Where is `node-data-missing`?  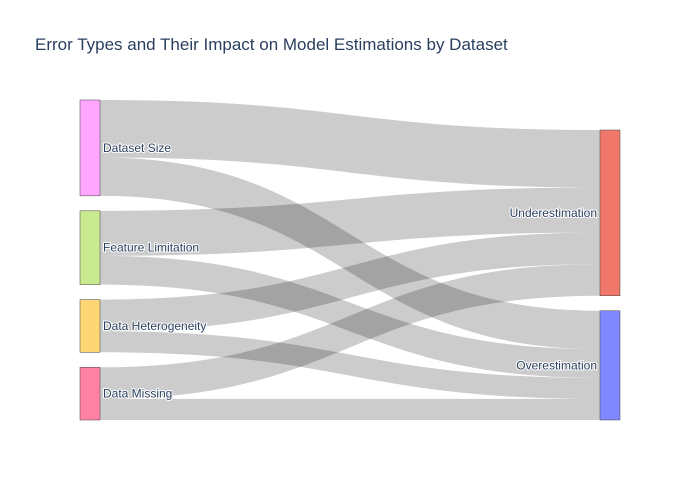
node-data-missing is located at coordinates (90, 394).